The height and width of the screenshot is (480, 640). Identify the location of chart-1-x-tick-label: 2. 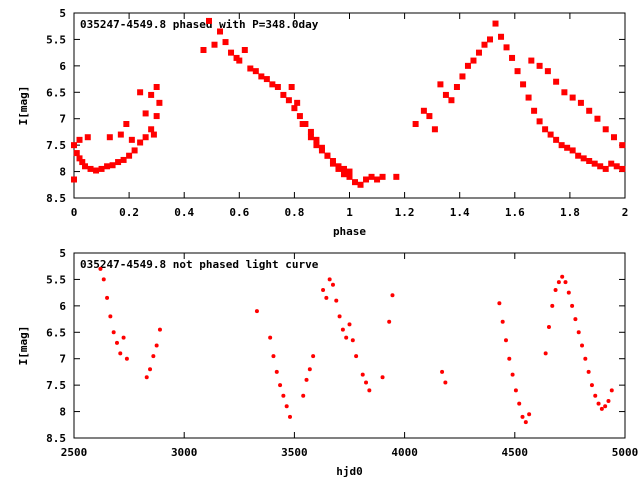
(625, 212).